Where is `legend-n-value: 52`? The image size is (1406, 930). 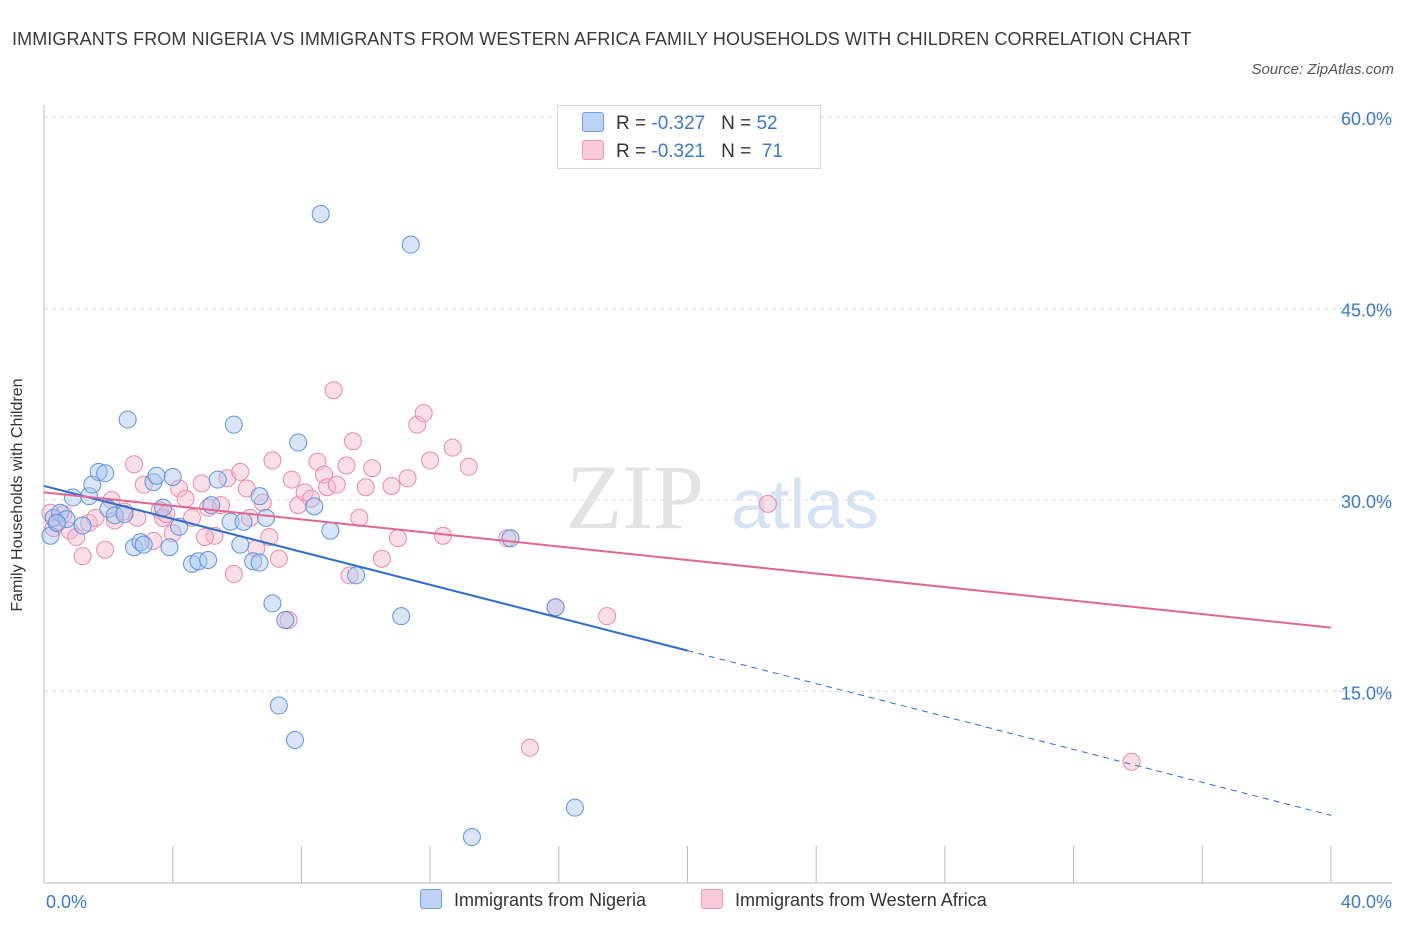
legend-n-value: 52 is located at coordinates (767, 123).